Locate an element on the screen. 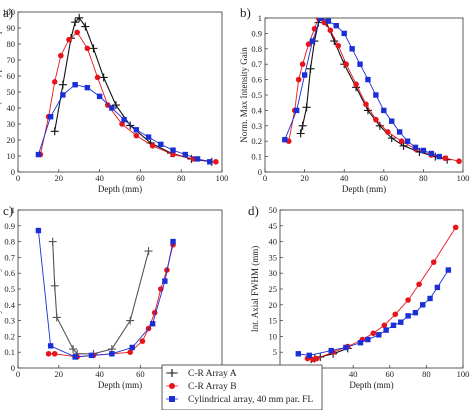 The image size is (474, 410). legend-label: C-R Array A is located at coordinates (212, 374).